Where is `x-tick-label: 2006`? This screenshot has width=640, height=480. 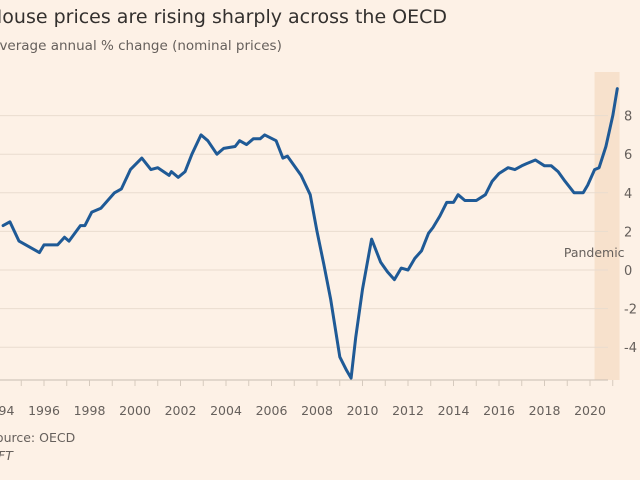
x-tick-label: 2006 is located at coordinates (272, 410).